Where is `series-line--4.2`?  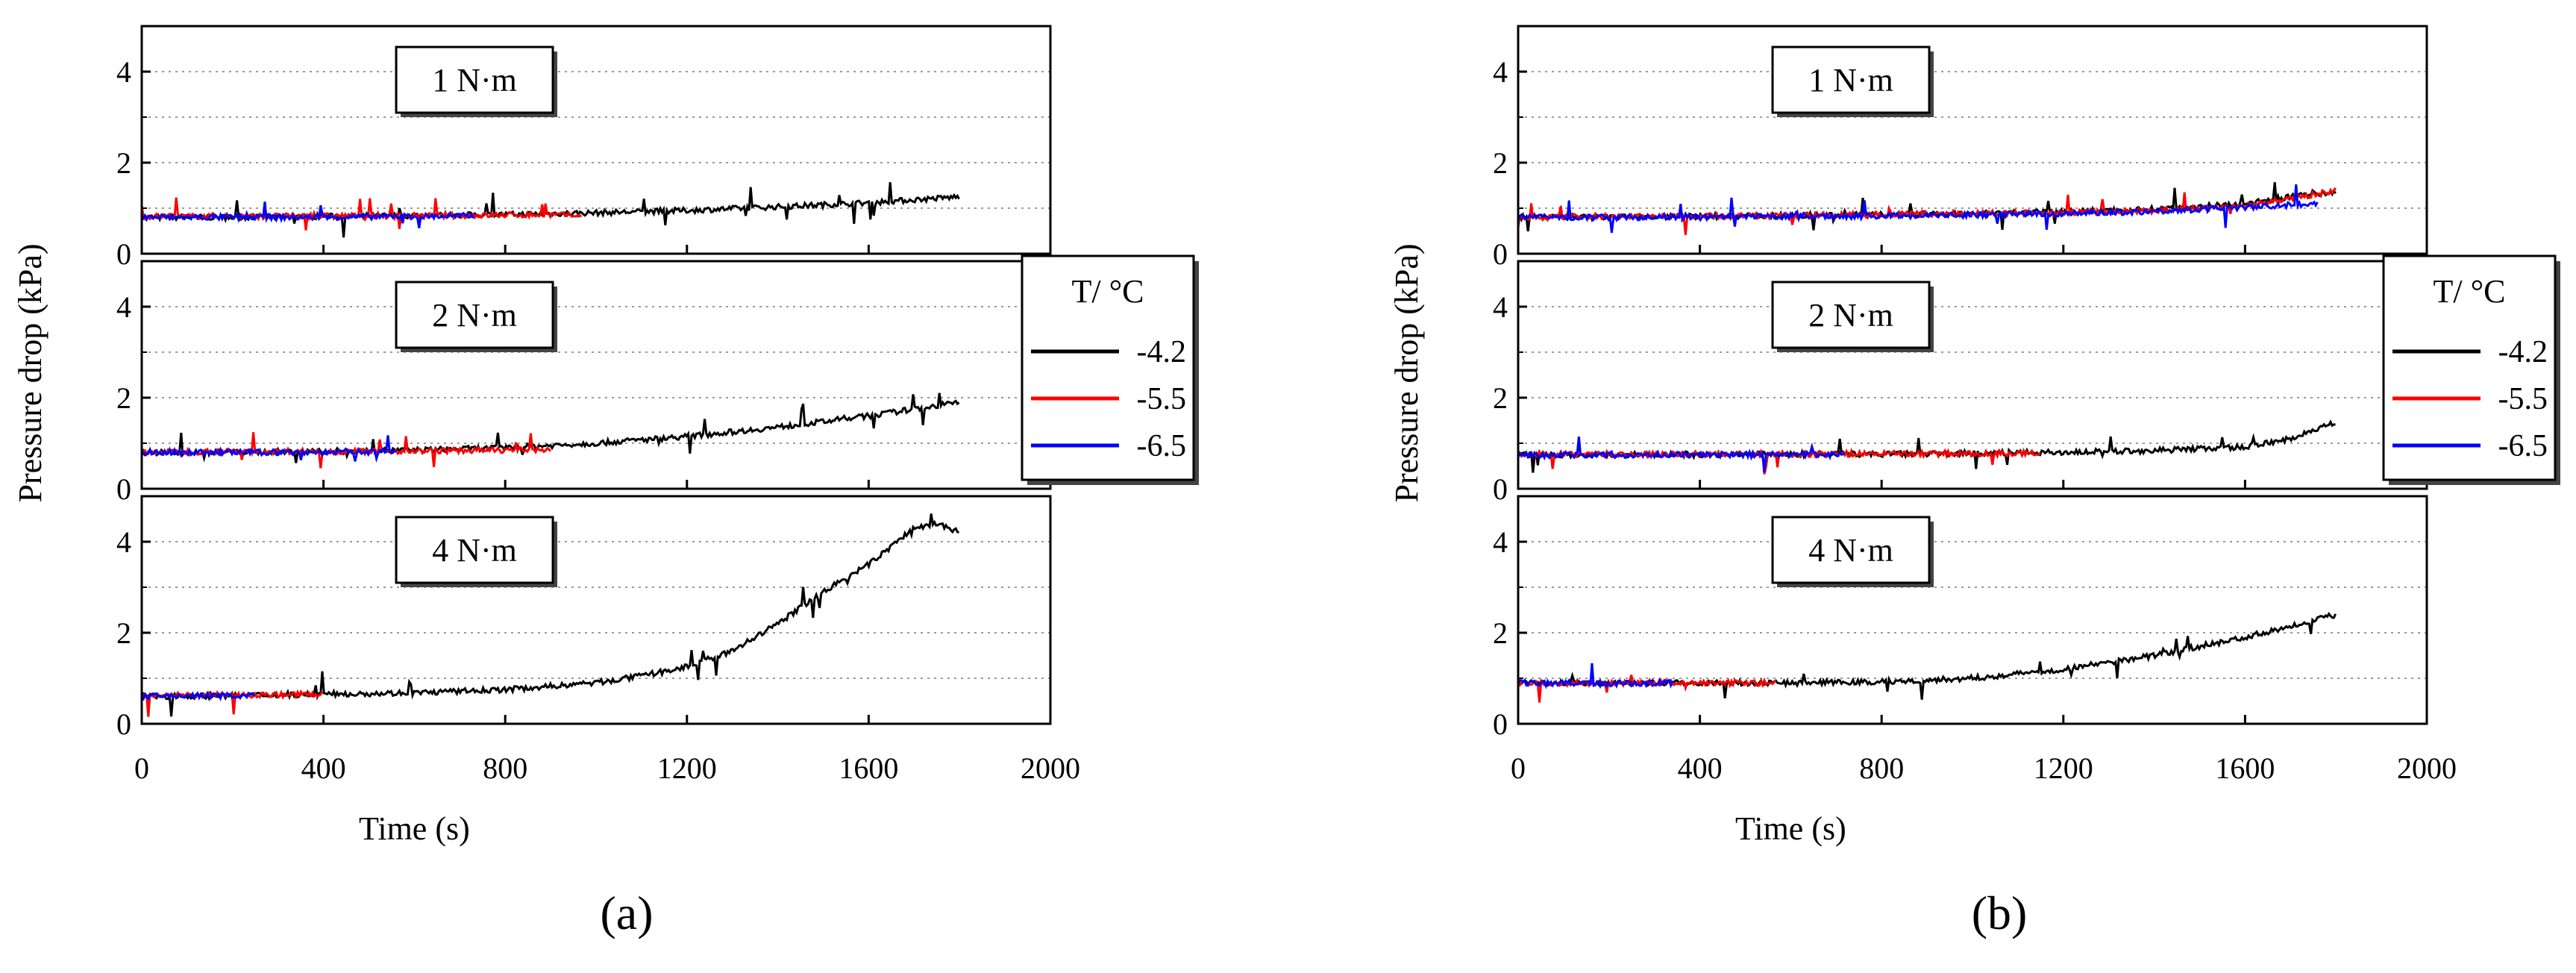
series-line--4.2 is located at coordinates (1927, 446).